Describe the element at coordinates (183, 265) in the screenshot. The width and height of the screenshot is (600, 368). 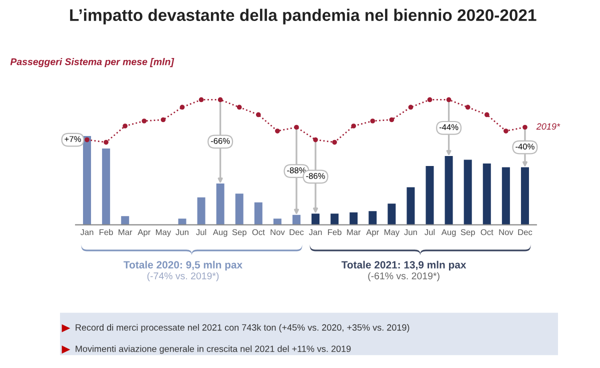
I see `text: Totale 2020: 9,5 mln pax` at that location.